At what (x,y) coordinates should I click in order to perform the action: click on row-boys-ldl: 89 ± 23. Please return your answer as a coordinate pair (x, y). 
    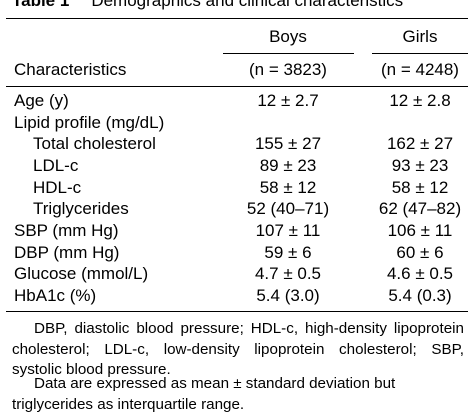
    Looking at the image, I should click on (288, 165).